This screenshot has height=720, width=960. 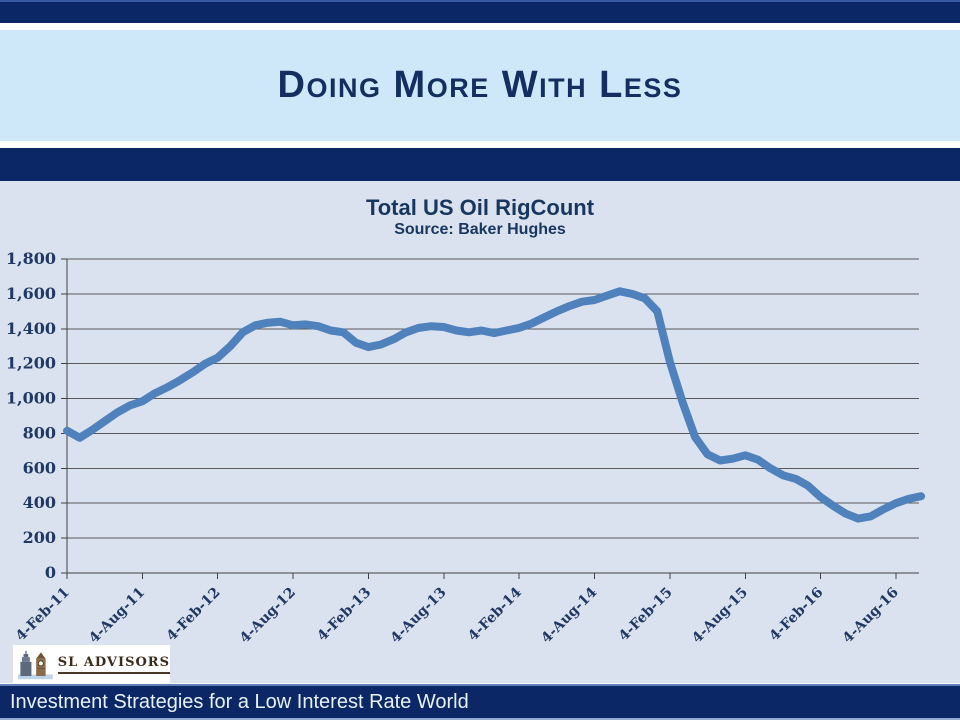 What do you see at coordinates (31, 328) in the screenshot?
I see `y-tick-label: 1,400` at bounding box center [31, 328].